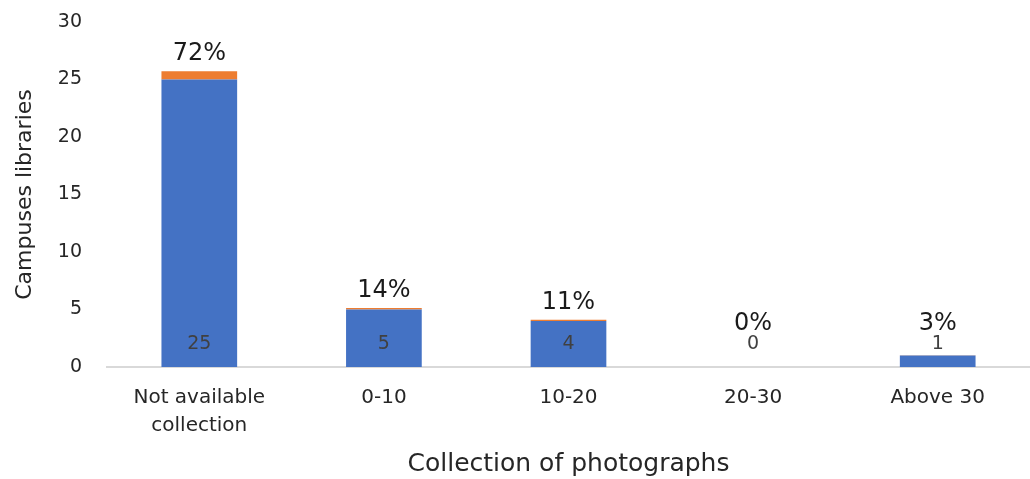 This screenshot has height=479, width=1030. Describe the element at coordinates (69, 19) in the screenshot. I see `y-tick-label: 30` at that location.